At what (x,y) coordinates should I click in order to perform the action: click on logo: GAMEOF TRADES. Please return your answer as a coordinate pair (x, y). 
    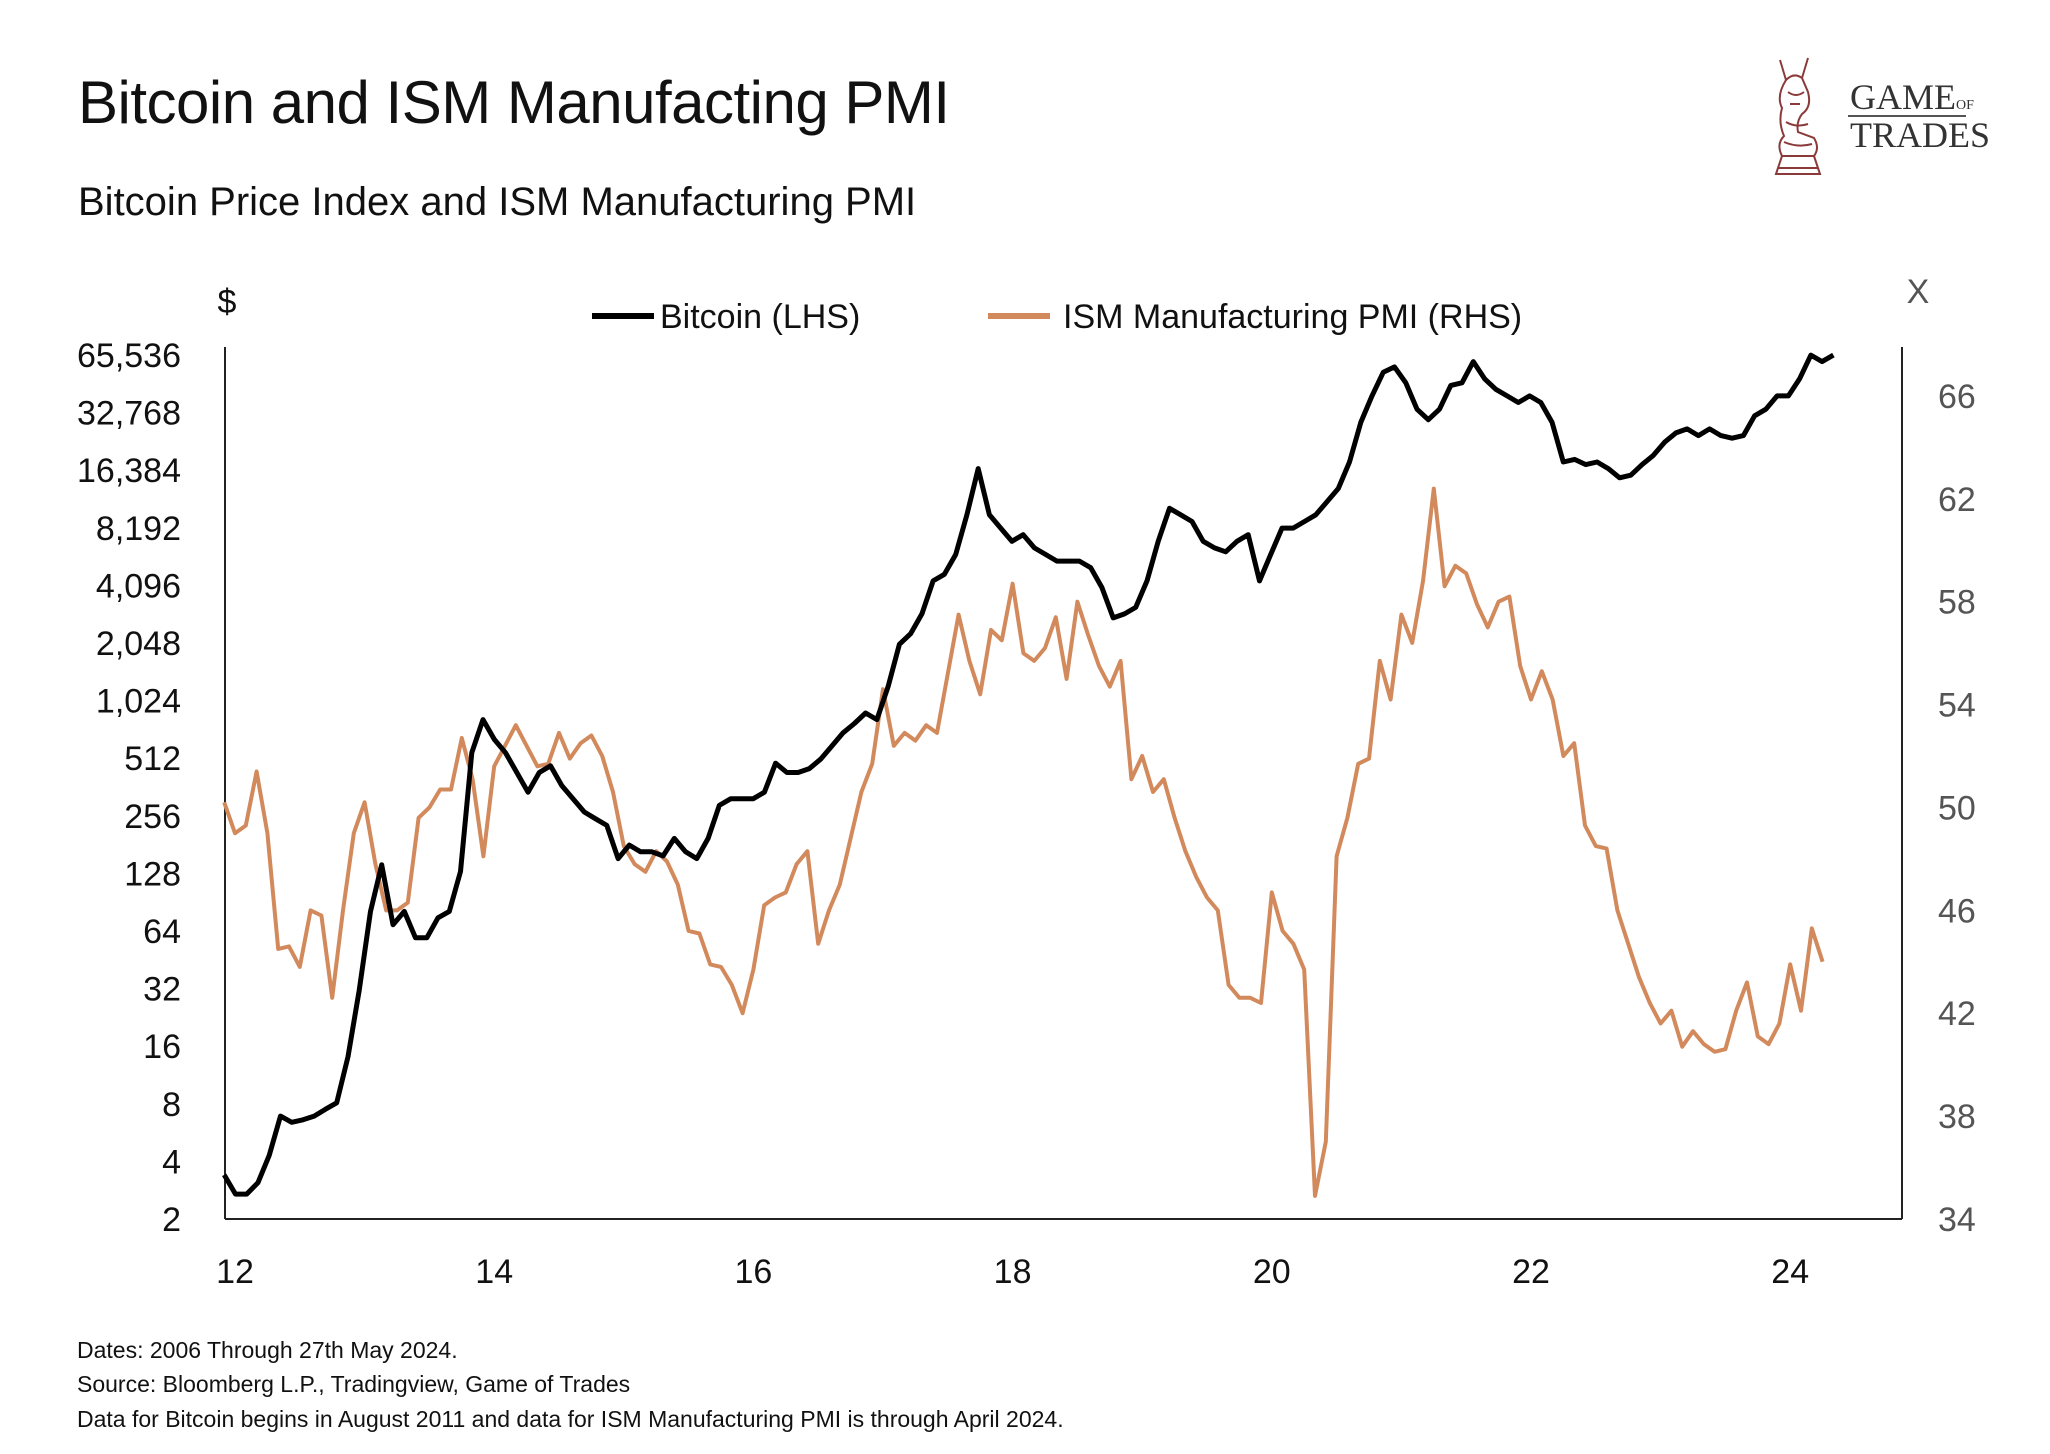
    Looking at the image, I should click on (1883, 114).